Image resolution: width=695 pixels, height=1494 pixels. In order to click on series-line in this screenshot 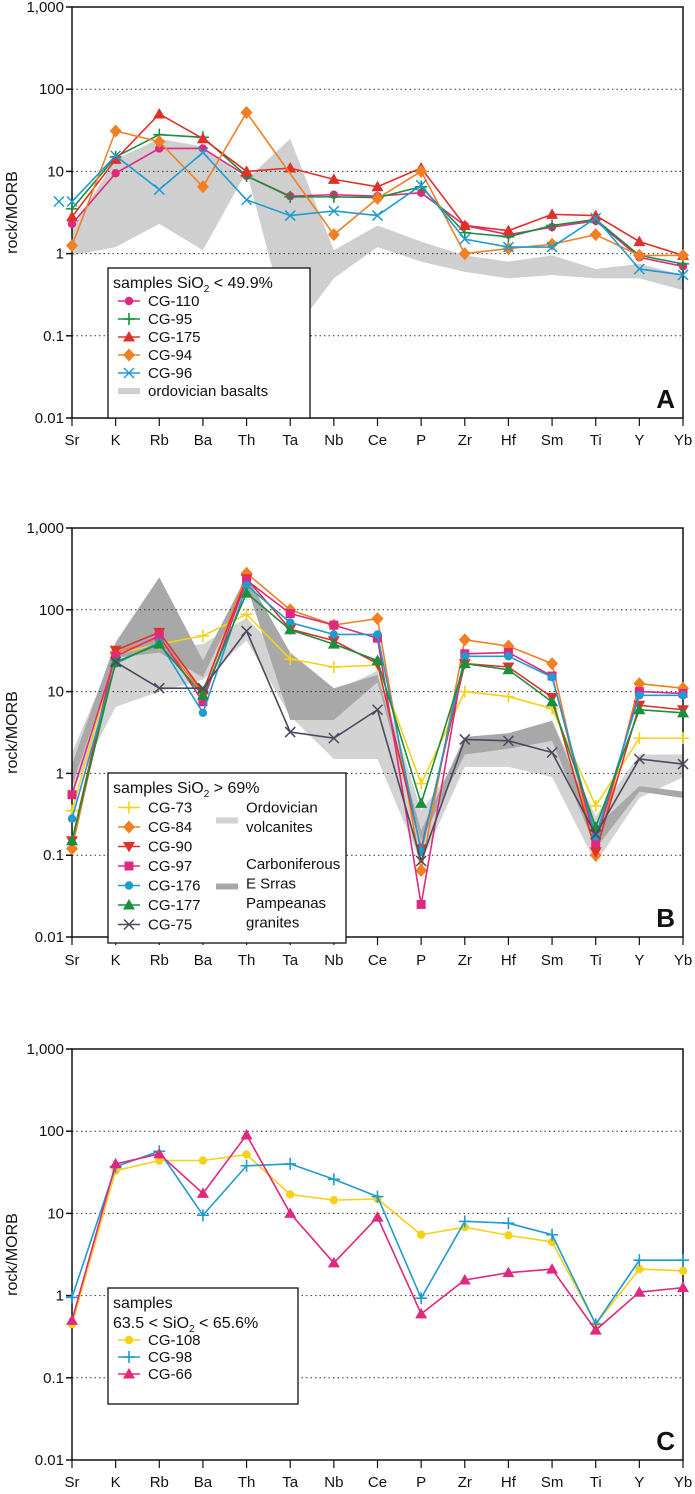, I will do `click(377, 184)`.